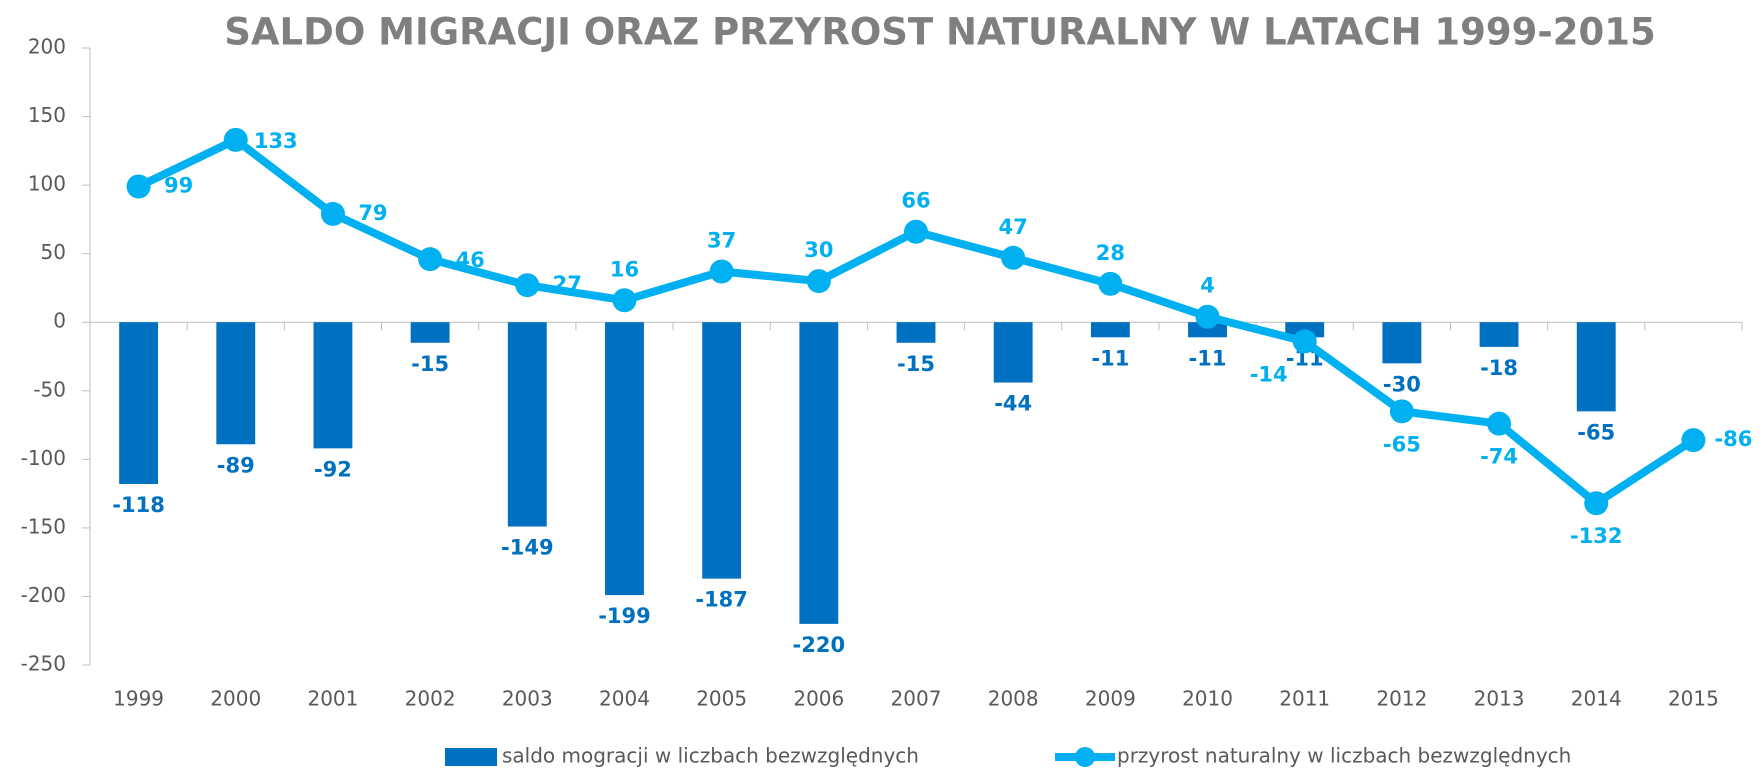  Describe the element at coordinates (178, 185) in the screenshot. I see `line-label: 99` at that location.